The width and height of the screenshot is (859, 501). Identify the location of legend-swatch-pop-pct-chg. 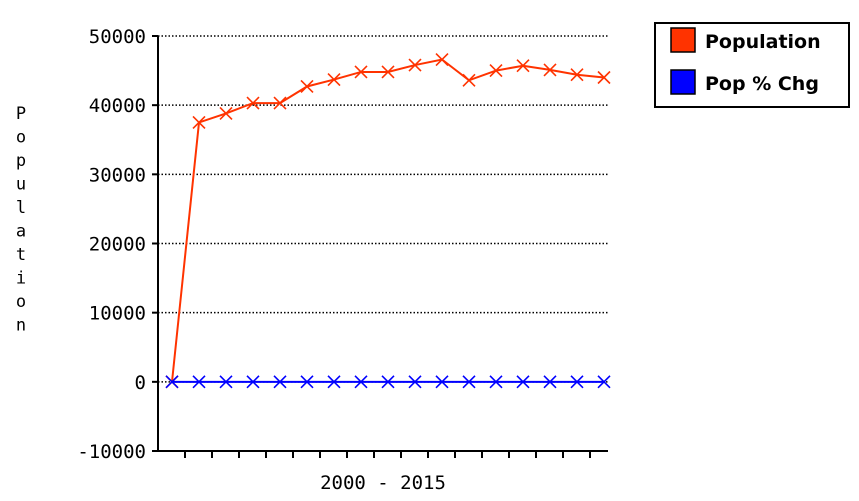
(683, 82).